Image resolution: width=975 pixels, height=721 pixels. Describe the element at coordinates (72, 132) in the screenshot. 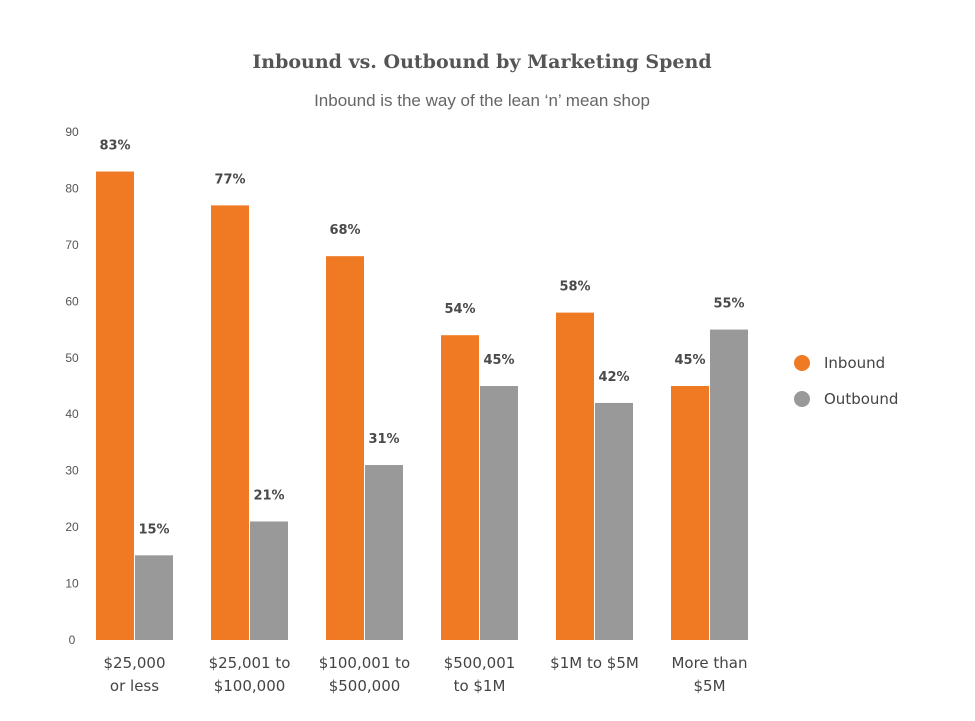

I see `y-tick-label: 90` at that location.